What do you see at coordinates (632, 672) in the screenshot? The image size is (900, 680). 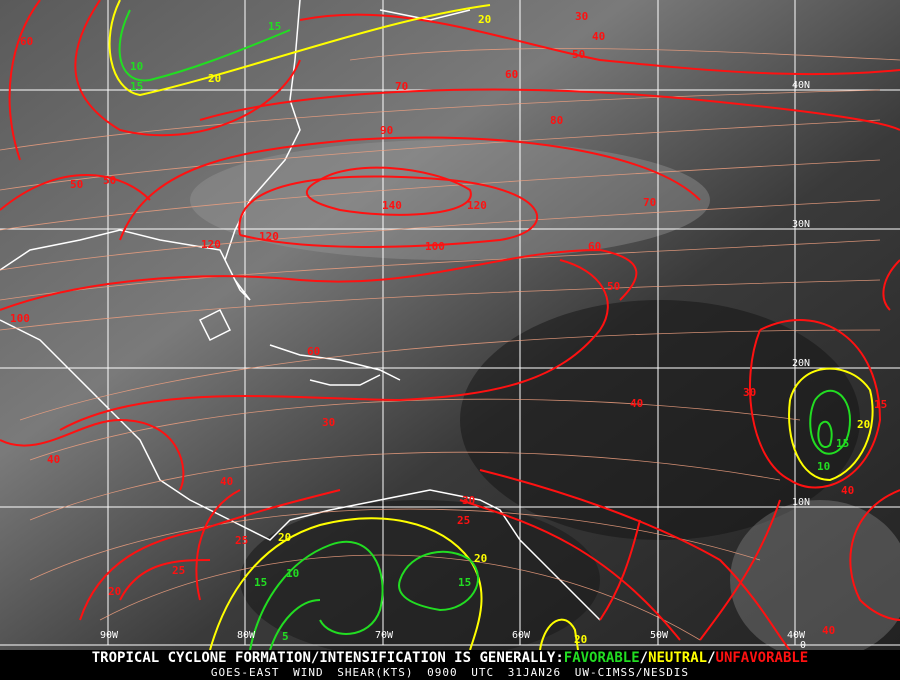 I see `product-source: UW-CIMSS/NESDIS` at bounding box center [632, 672].